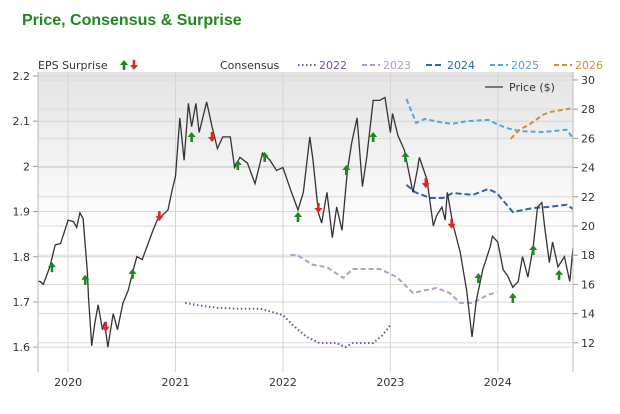 The height and width of the screenshot is (414, 620). What do you see at coordinates (68, 382) in the screenshot?
I see `x-tick-label: 2020` at bounding box center [68, 382].